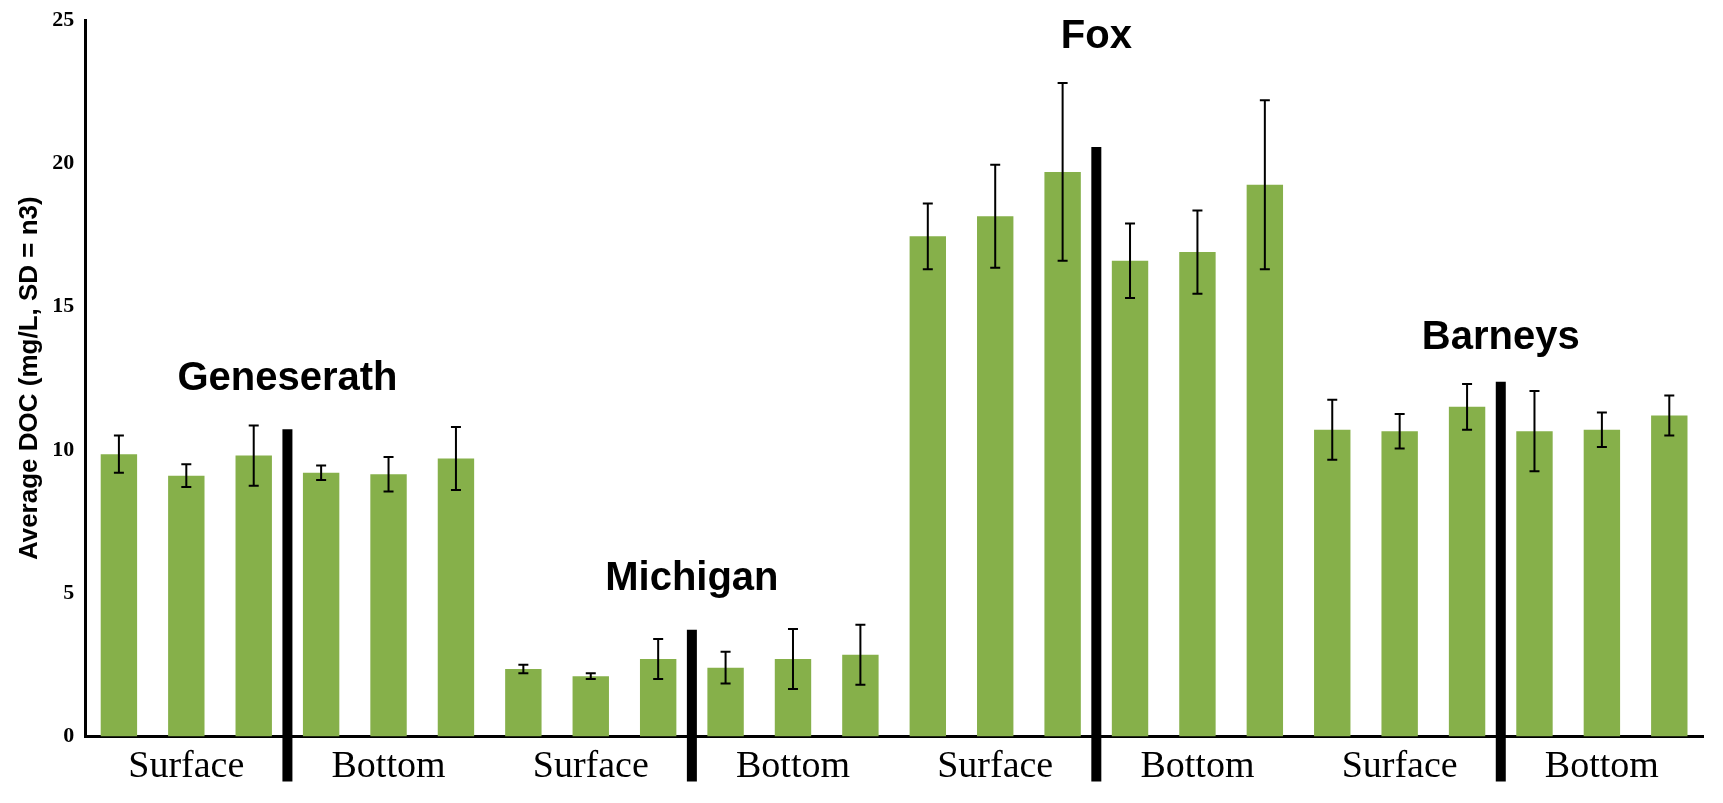  What do you see at coordinates (692, 575) in the screenshot?
I see `annotation: Michigan` at bounding box center [692, 575].